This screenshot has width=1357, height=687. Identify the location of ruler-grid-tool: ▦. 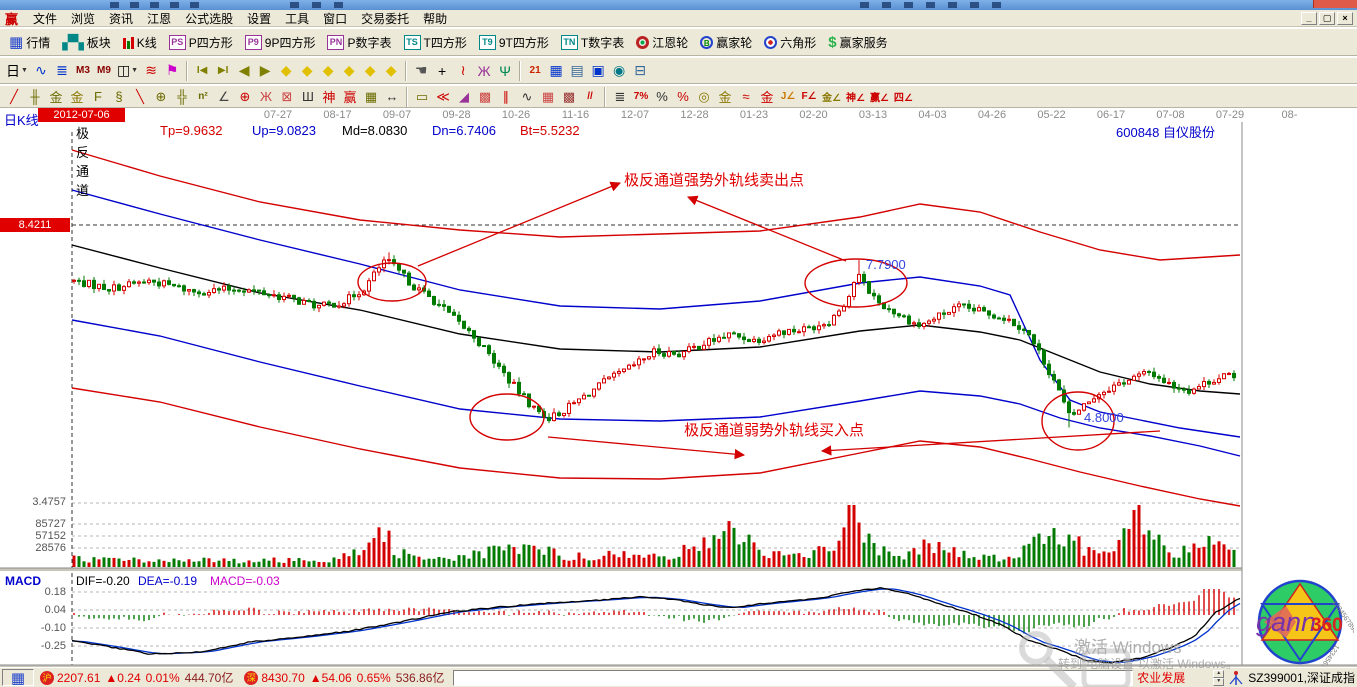
(371, 97).